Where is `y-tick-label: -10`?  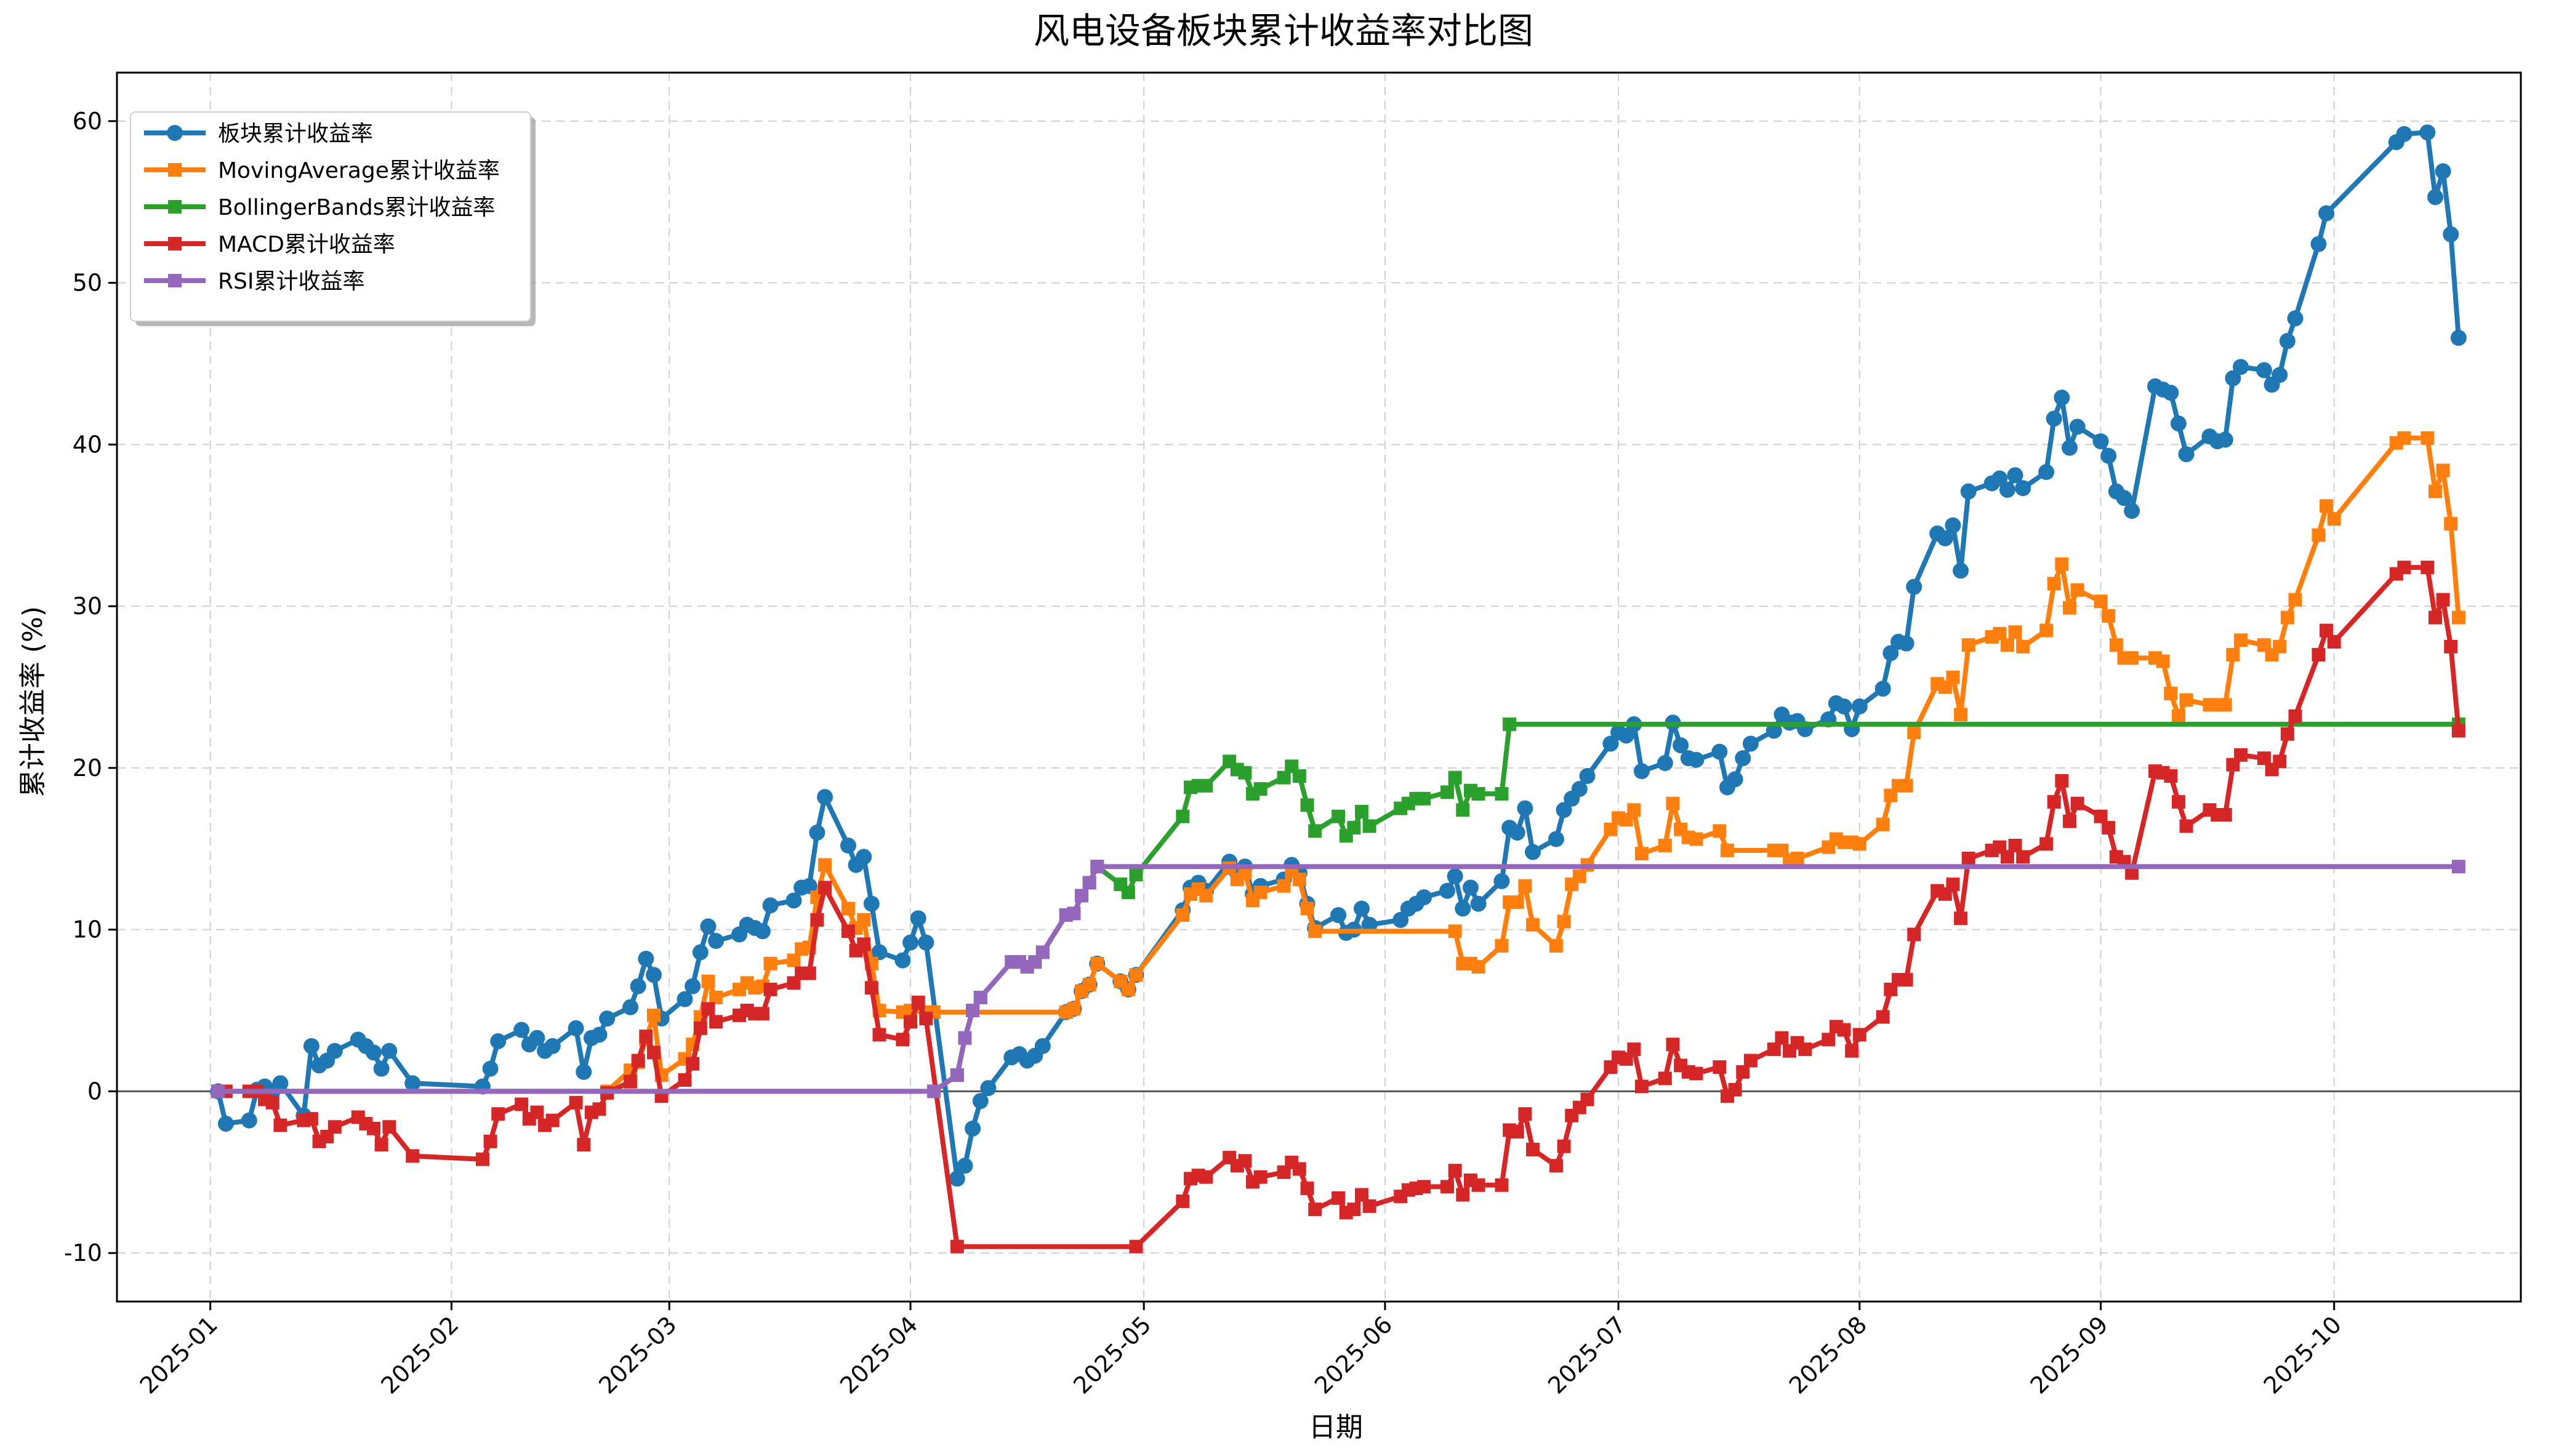 y-tick-label: -10 is located at coordinates (83, 1252).